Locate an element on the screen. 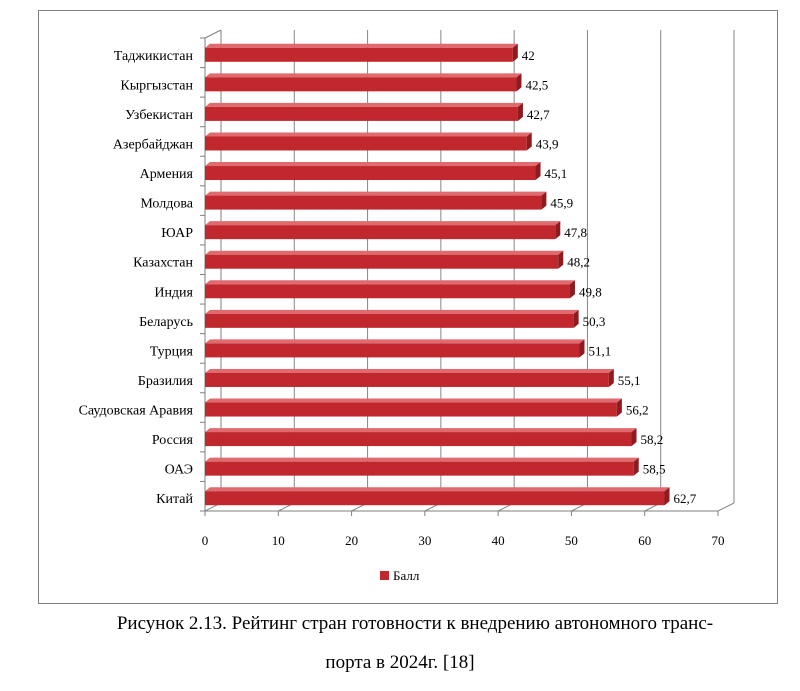  data-label: 48,2 is located at coordinates (578, 262).